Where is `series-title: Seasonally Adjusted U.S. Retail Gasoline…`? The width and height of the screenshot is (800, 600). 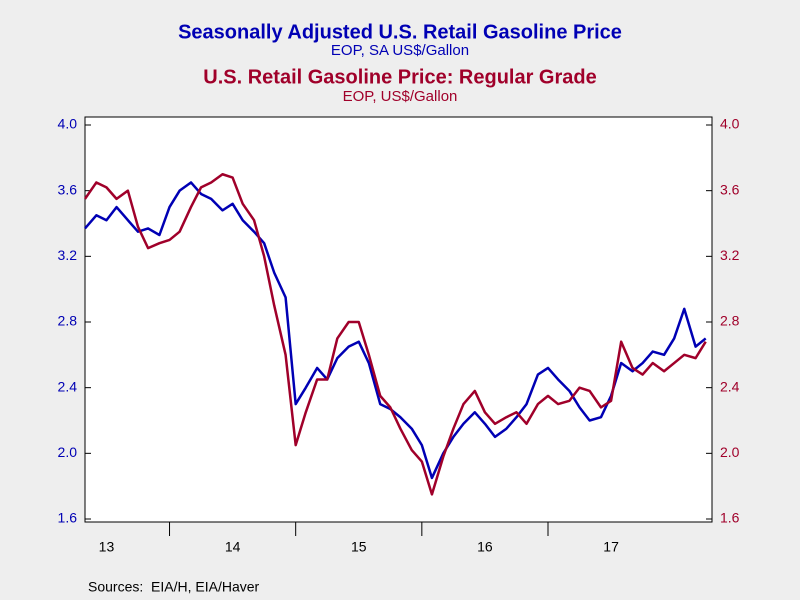
series-title: Seasonally Adjusted U.S. Retail Gasoline… is located at coordinates (400, 32).